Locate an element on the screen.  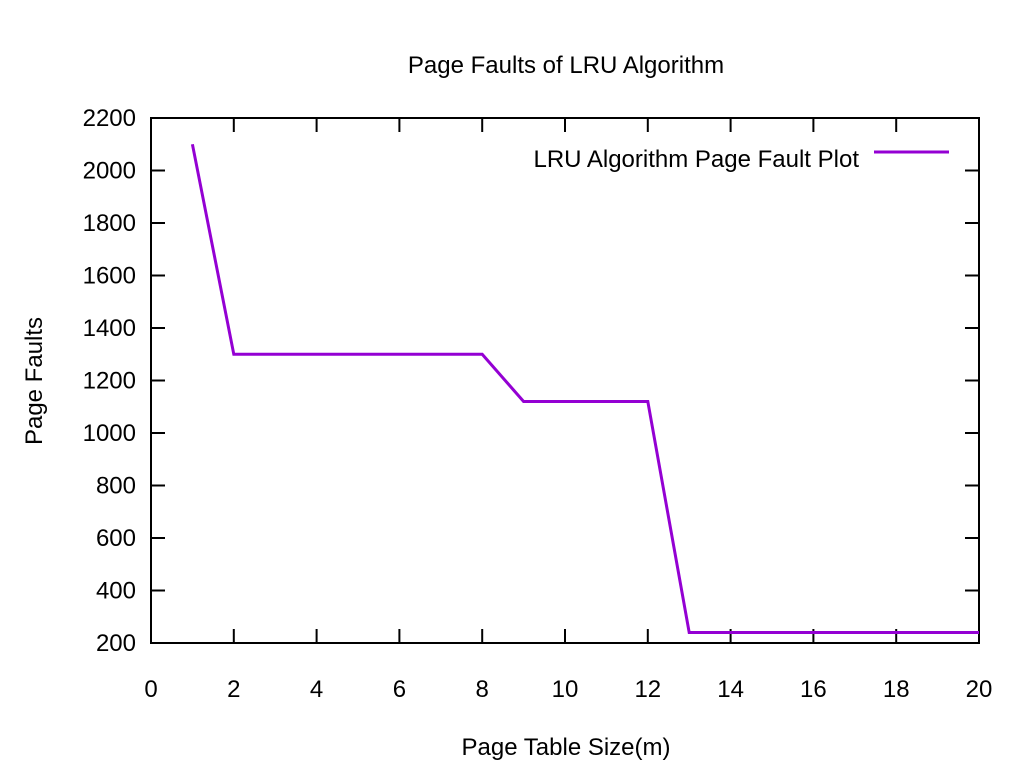
y-tick-label: 1800 is located at coordinates (109, 223).